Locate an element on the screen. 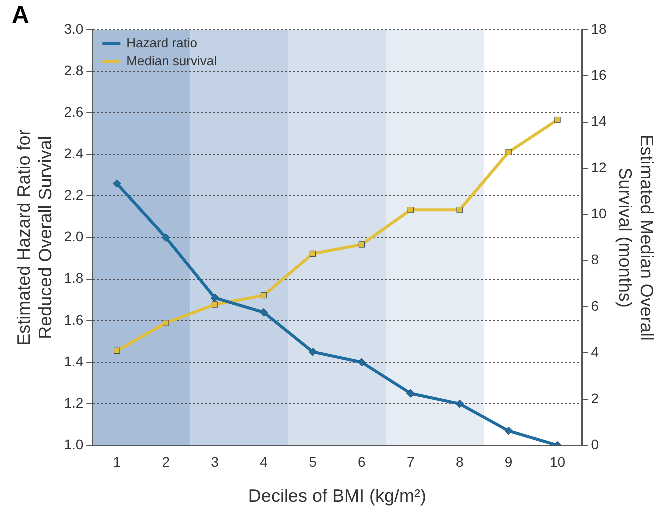 The image size is (671, 522). y-tick-label: 1.0 is located at coordinates (74, 444).